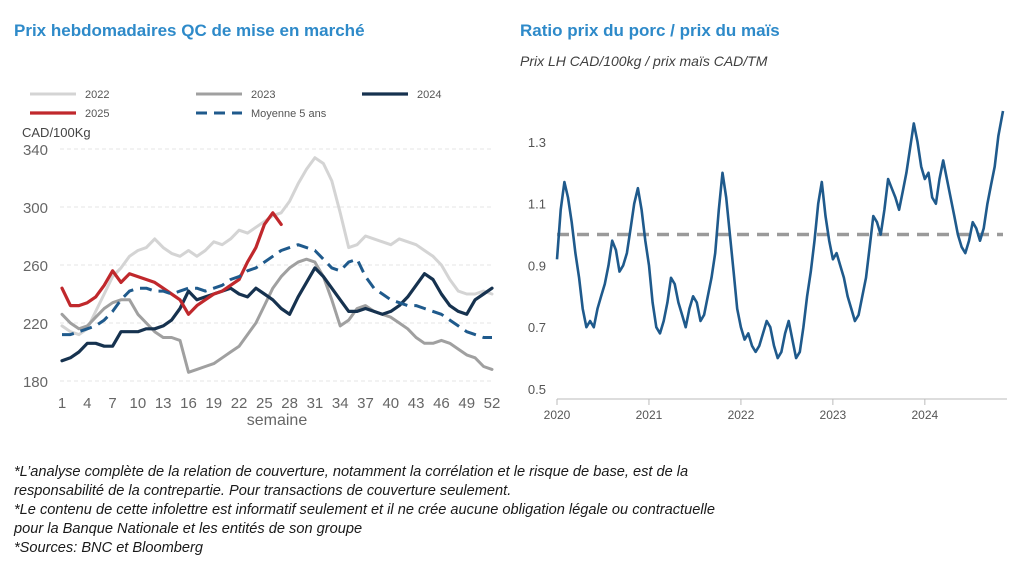  I want to click on x-tick-label: 34, so click(340, 403).